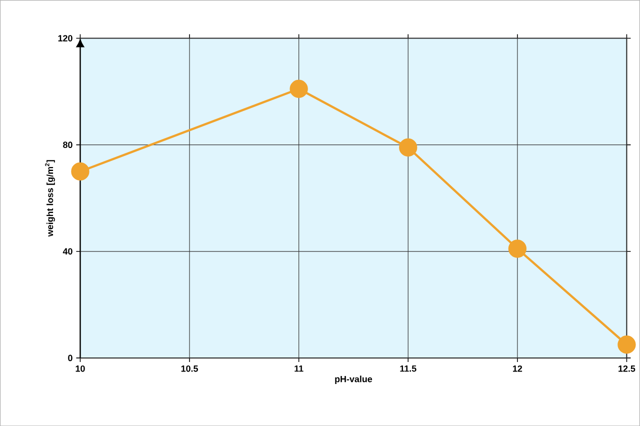 The width and height of the screenshot is (640, 426). Describe the element at coordinates (80, 368) in the screenshot. I see `x-tick-label: 10` at that location.